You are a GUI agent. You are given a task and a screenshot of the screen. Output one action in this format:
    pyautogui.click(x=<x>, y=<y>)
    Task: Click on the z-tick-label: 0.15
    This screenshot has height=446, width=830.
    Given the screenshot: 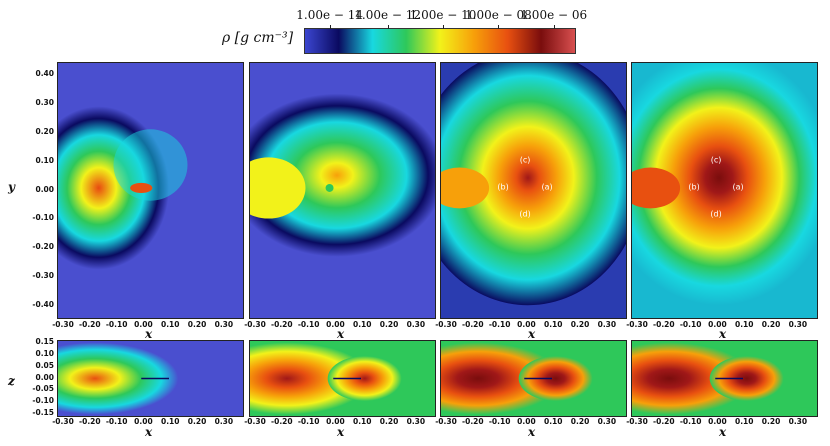 What is the action you would take?
    pyautogui.click(x=44, y=341)
    